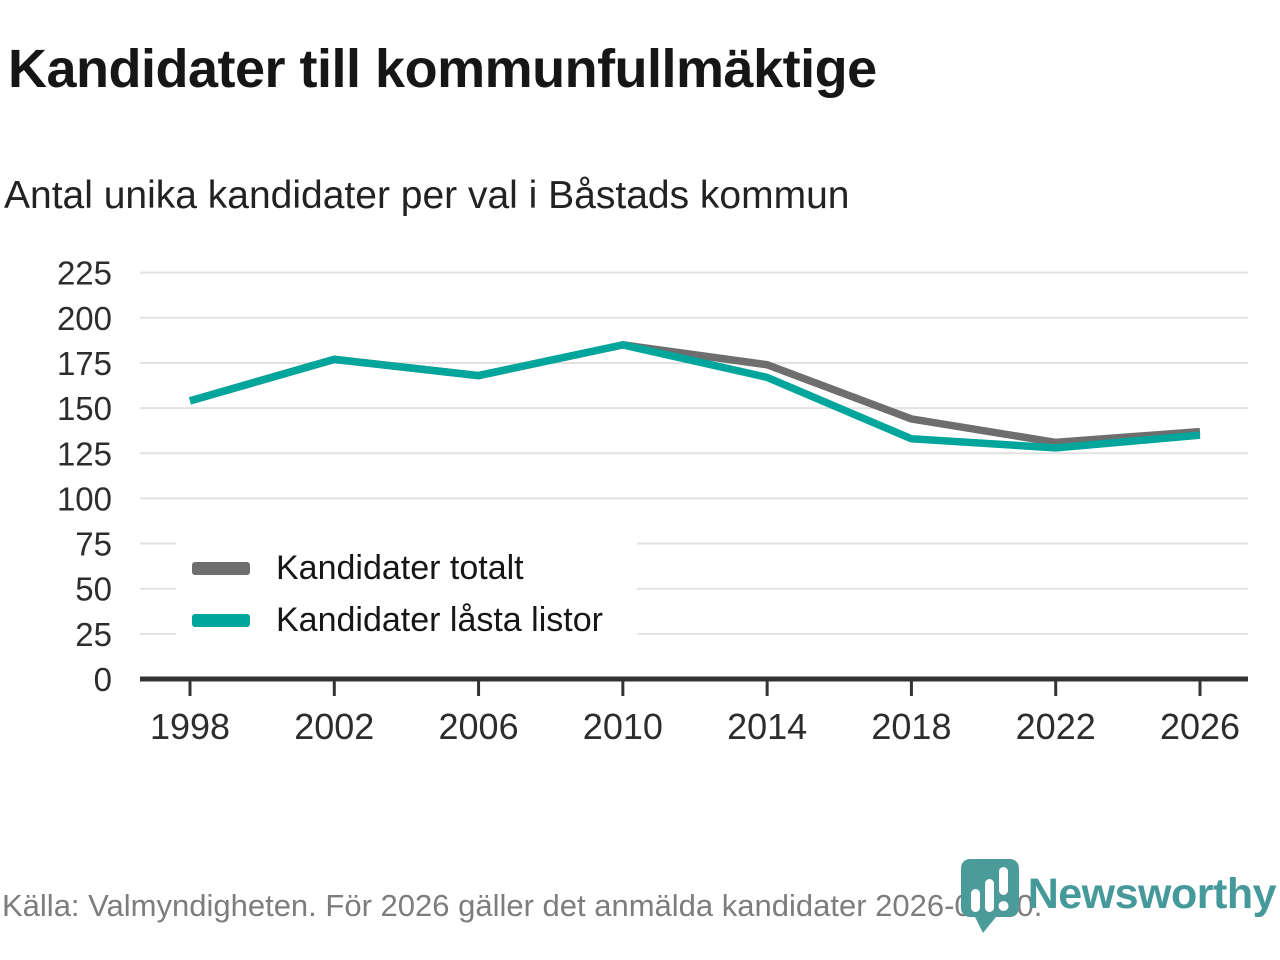  Describe the element at coordinates (103, 679) in the screenshot. I see `y-tick-label: 0` at that location.